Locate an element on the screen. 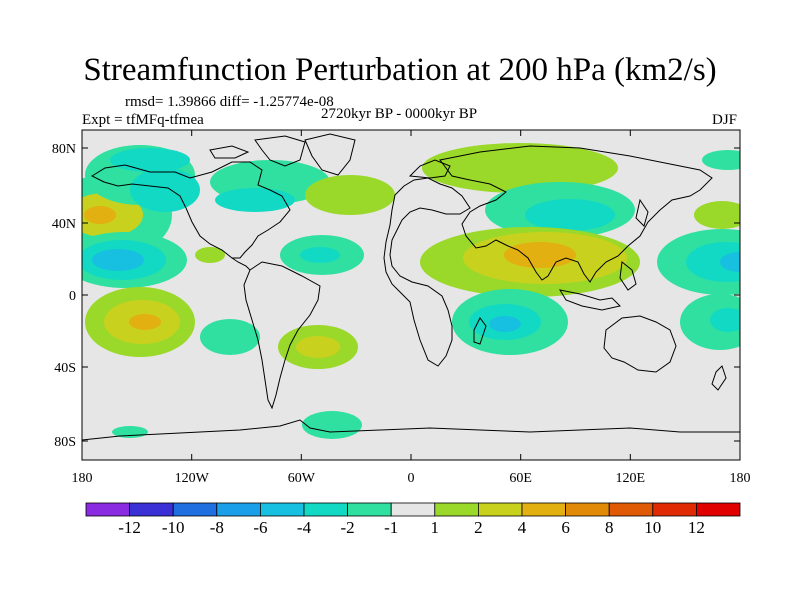  experiment-label: Expt = tfMFq-tfmea is located at coordinates (143, 120).